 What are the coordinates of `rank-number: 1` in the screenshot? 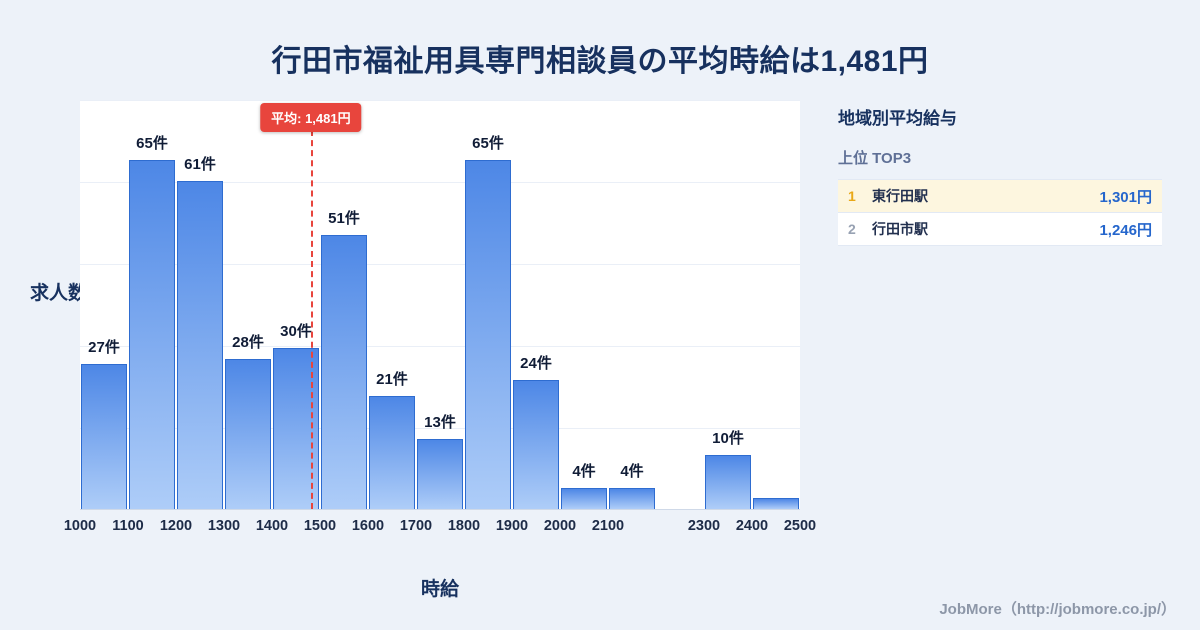 It's located at (852, 196).